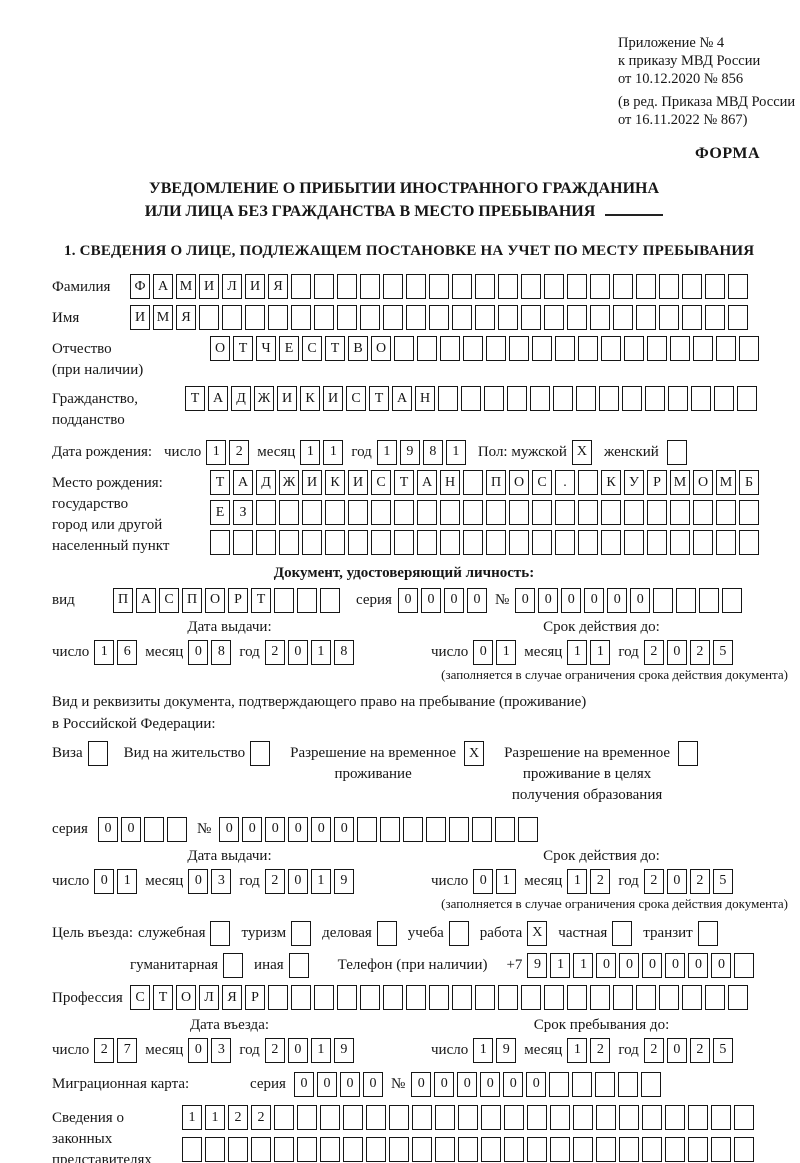  I want to click on char-box: 8, so click(221, 652).